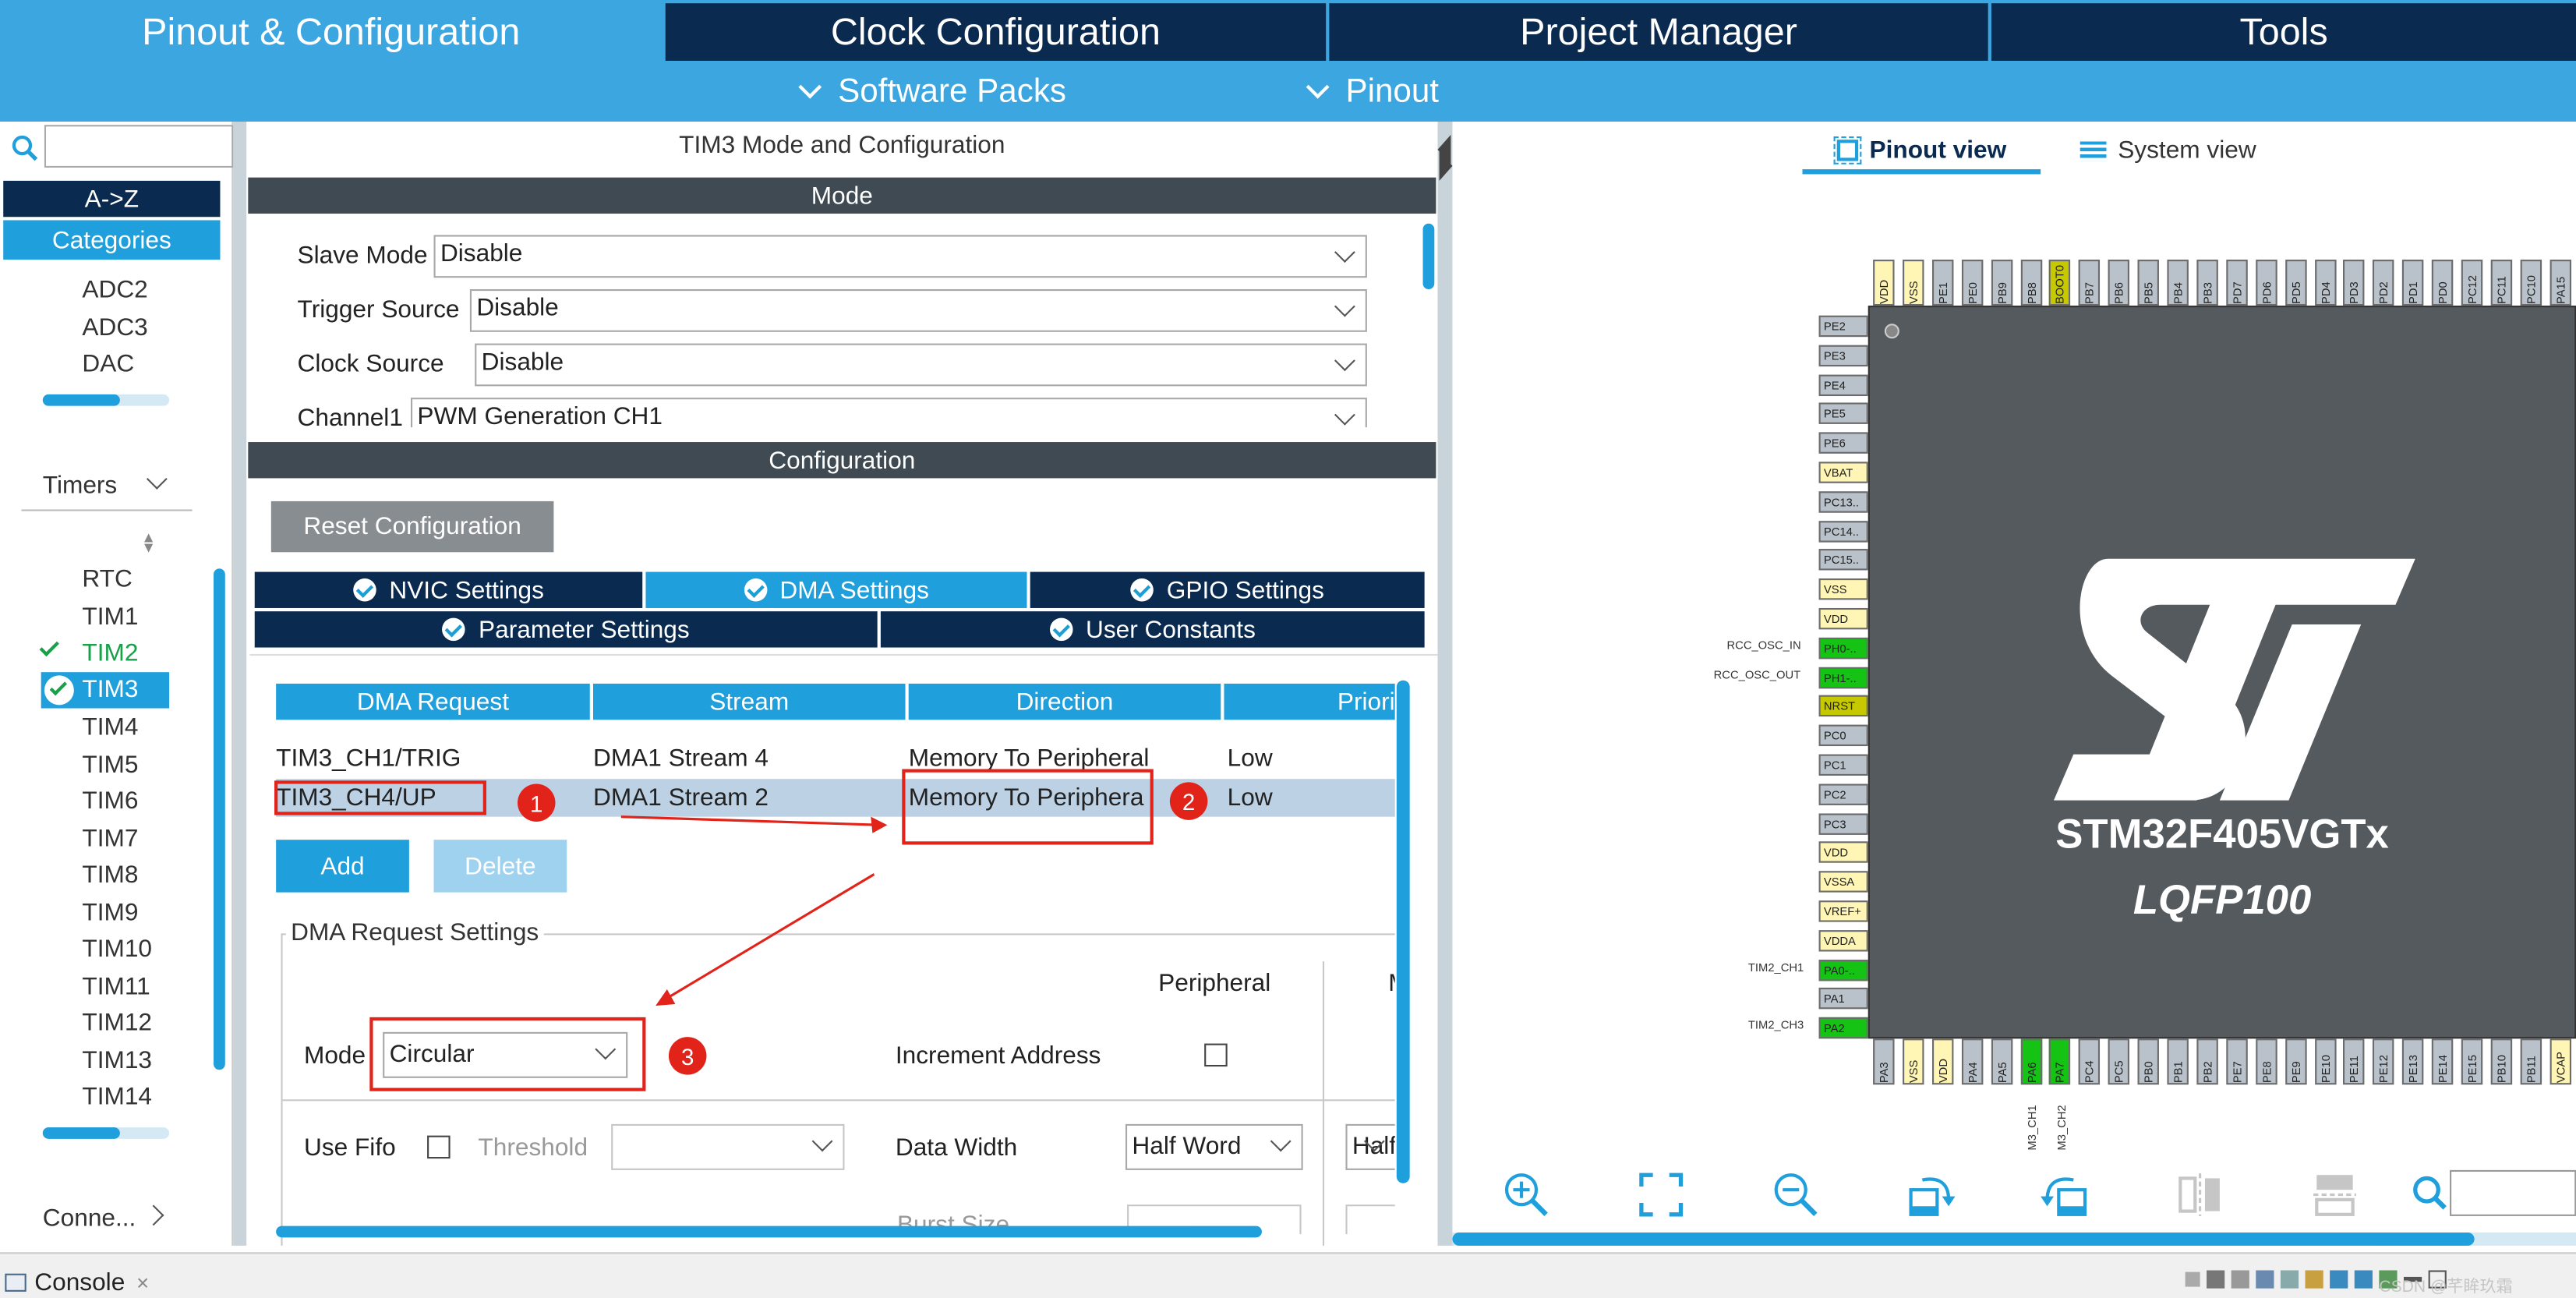  I want to click on dma-mode-select: Circular, so click(505, 1054).